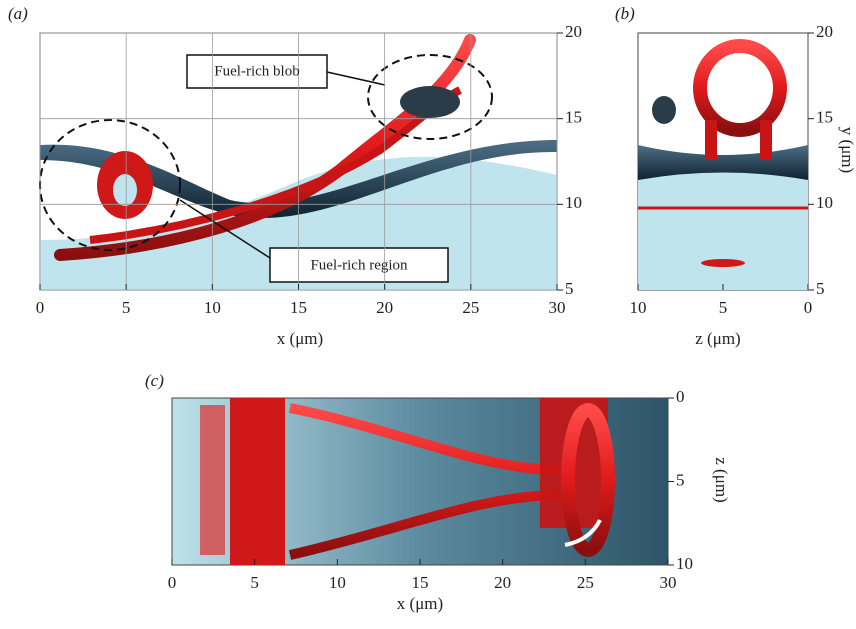  Describe the element at coordinates (625, 13) in the screenshot. I see `panel-label: (b)` at that location.